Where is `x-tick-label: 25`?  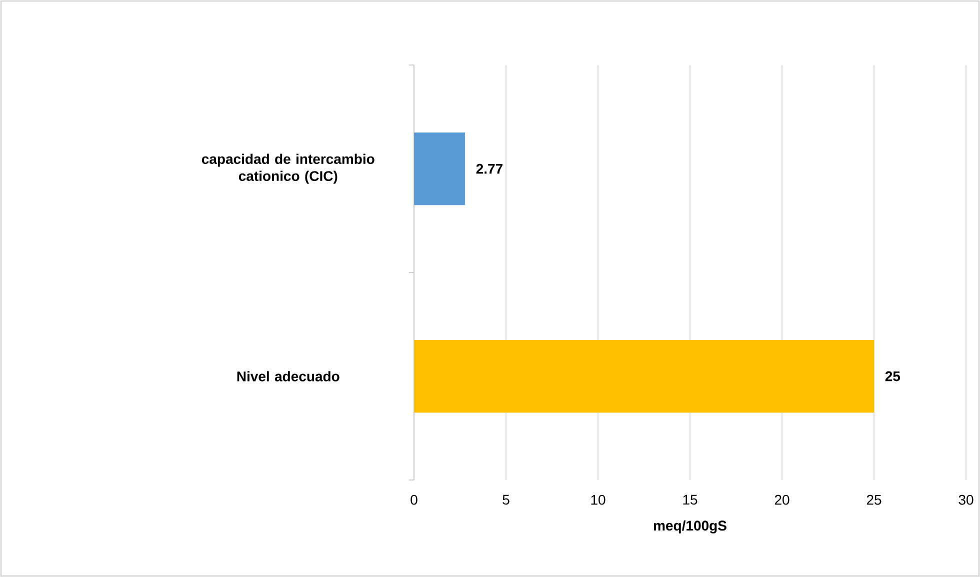
x-tick-label: 25 is located at coordinates (874, 499).